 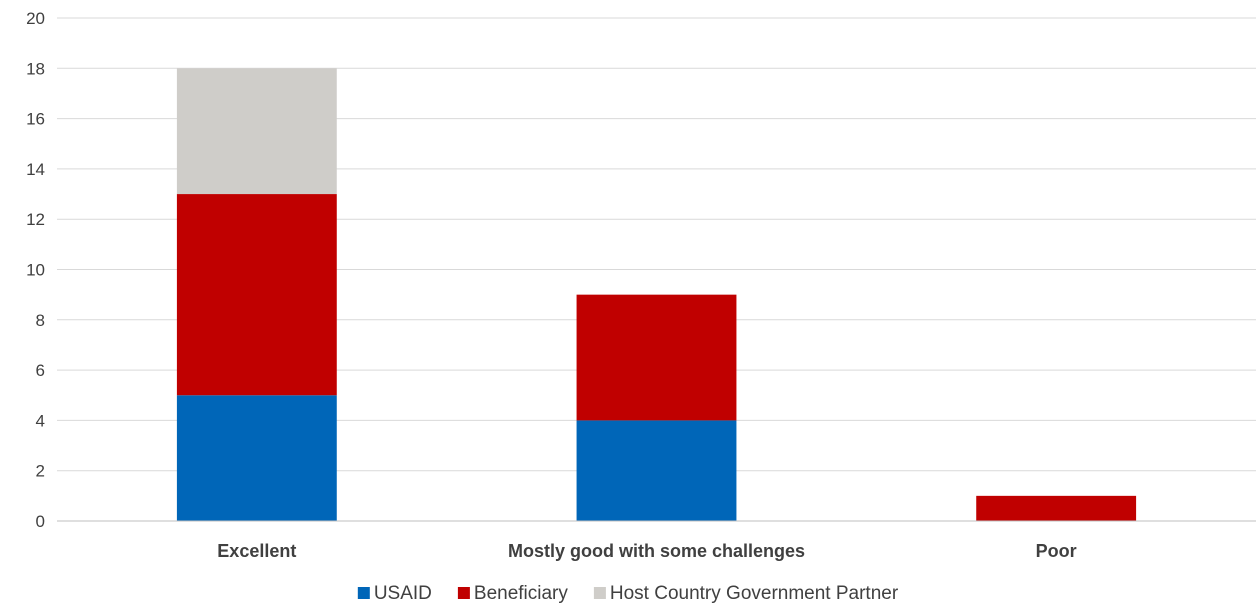 What do you see at coordinates (40, 471) in the screenshot?
I see `y-tick-label: 2` at bounding box center [40, 471].